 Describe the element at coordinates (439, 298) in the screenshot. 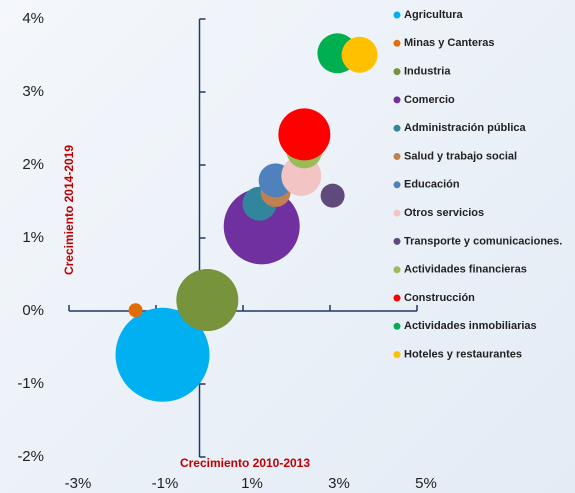

I see `legend-label: Construcción` at that location.